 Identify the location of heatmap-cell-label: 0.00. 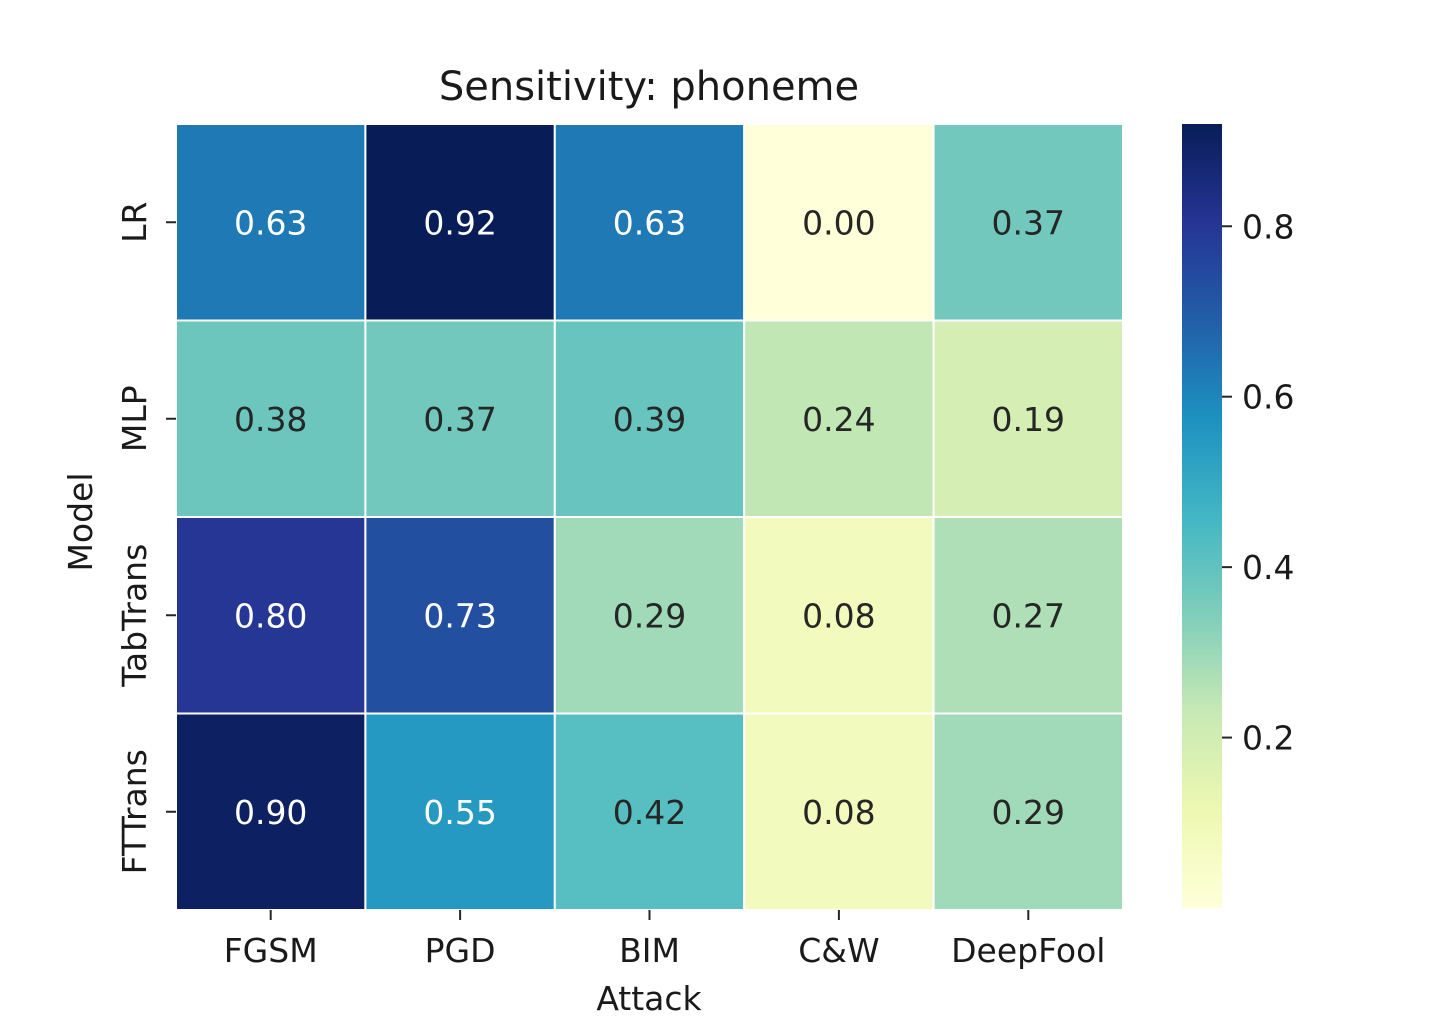
(838, 222).